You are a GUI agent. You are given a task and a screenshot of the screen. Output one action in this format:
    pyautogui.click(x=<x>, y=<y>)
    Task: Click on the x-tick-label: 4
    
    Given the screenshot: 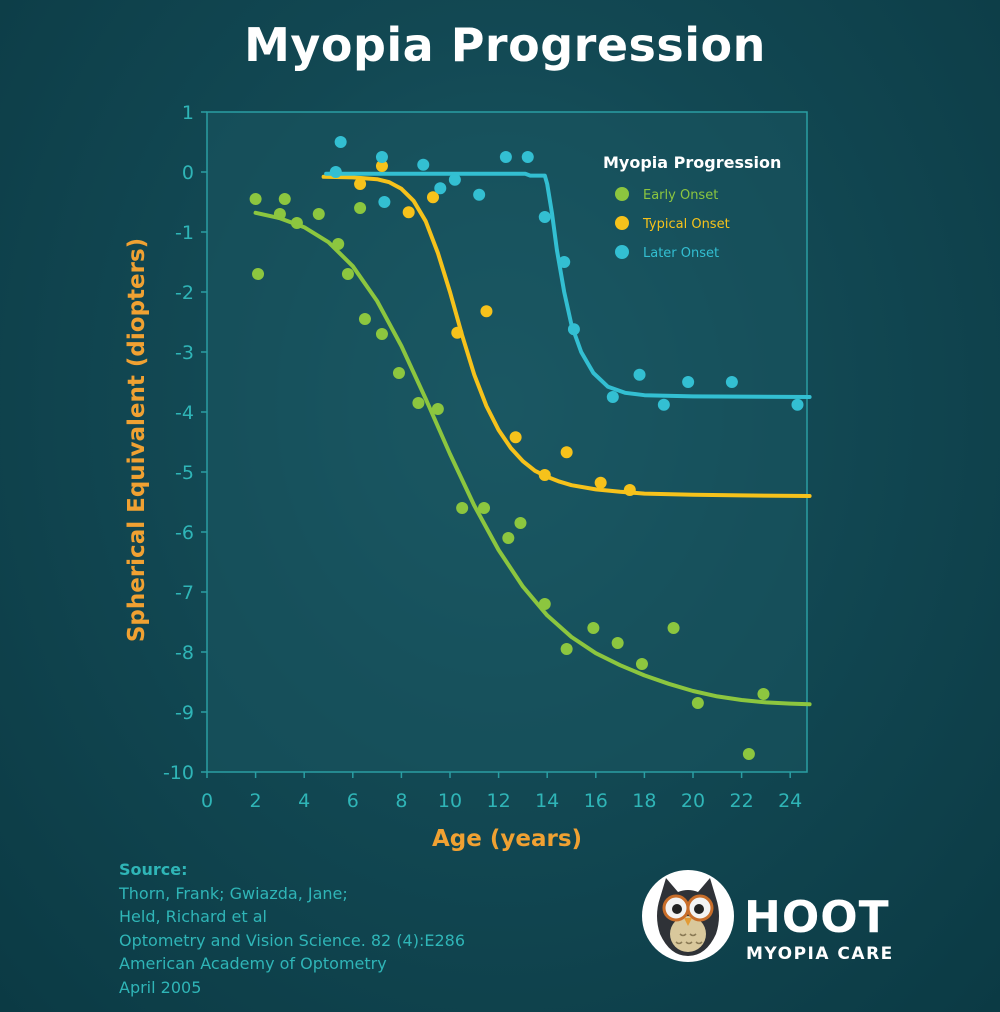 What is the action you would take?
    pyautogui.click(x=304, y=801)
    